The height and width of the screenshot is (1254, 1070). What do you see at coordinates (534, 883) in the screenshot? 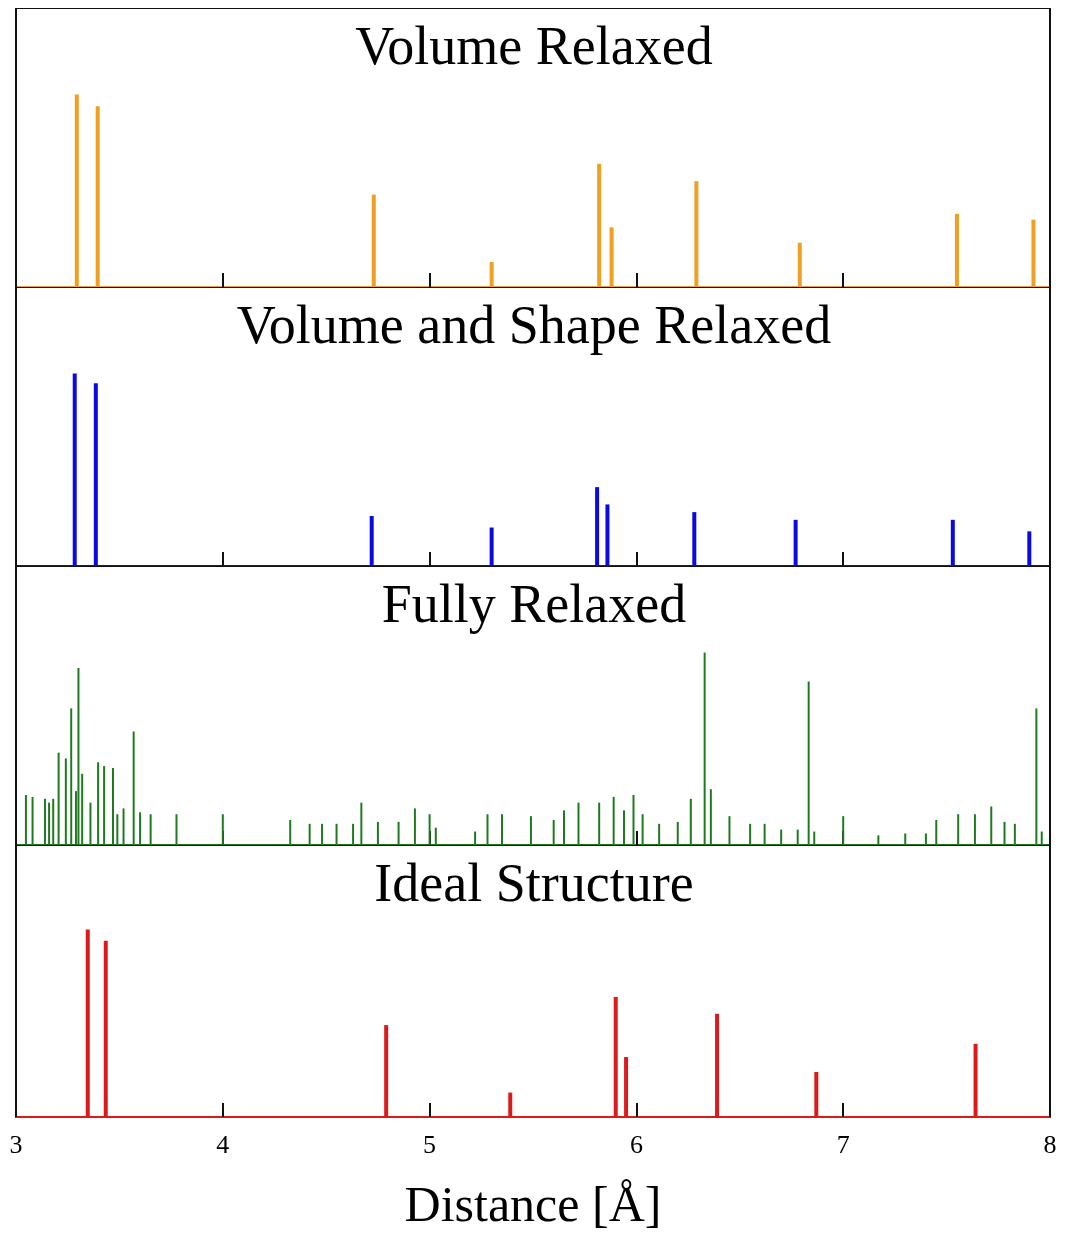
I see `chart-title: Ideal Structure` at bounding box center [534, 883].